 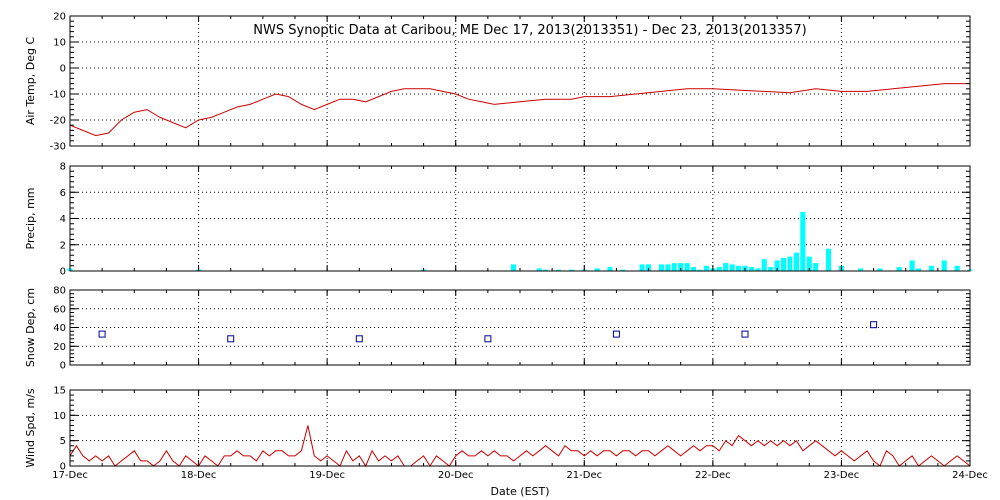 What do you see at coordinates (58, 147) in the screenshot?
I see `y-tick-label: -30` at bounding box center [58, 147].